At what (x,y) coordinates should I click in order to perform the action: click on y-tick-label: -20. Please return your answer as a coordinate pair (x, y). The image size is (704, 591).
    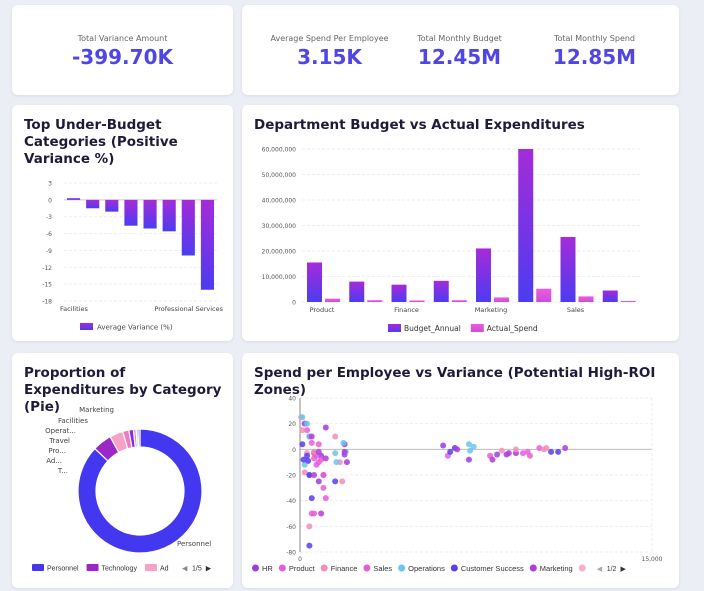
    Looking at the image, I should click on (291, 476).